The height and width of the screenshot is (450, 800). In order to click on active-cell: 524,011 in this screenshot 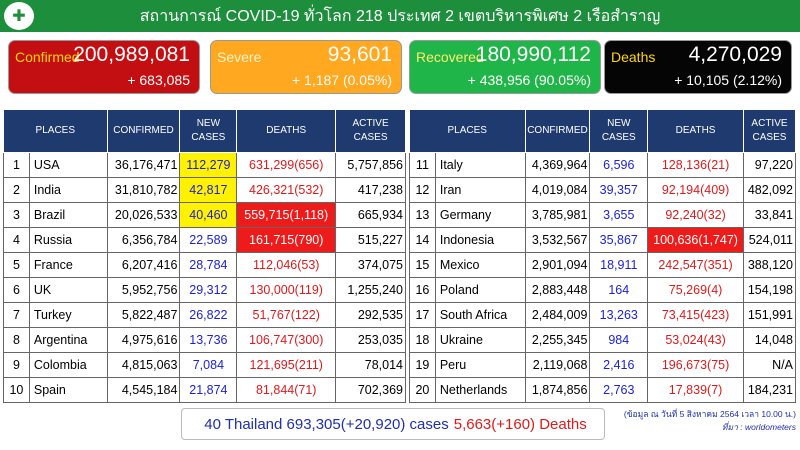, I will do `click(769, 240)`.